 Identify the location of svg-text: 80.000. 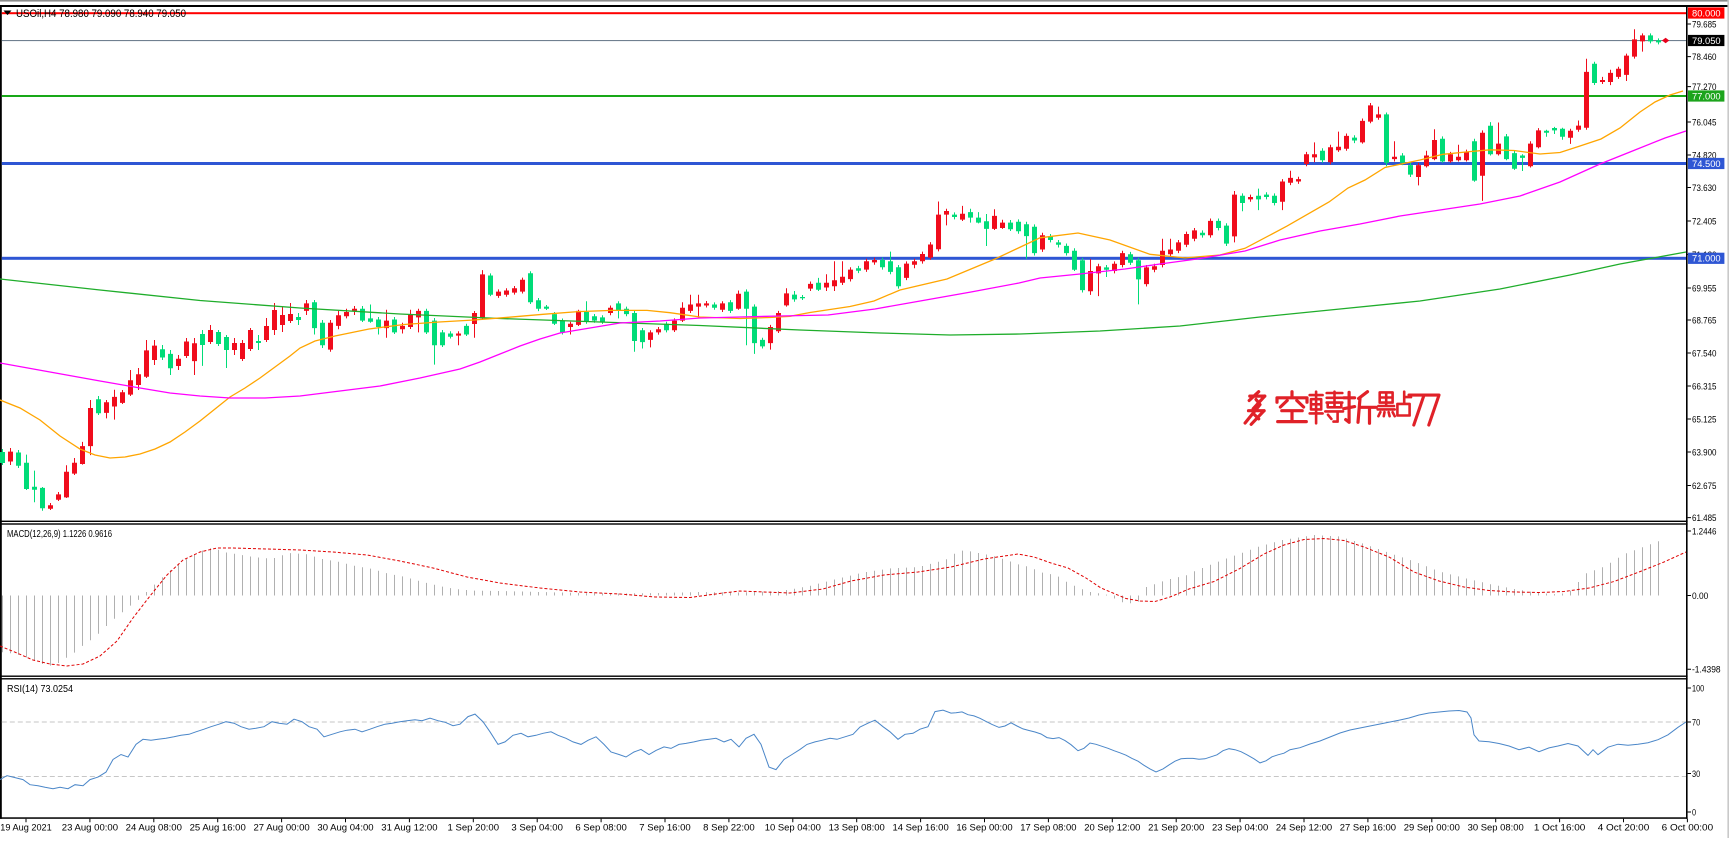
(1706, 13).